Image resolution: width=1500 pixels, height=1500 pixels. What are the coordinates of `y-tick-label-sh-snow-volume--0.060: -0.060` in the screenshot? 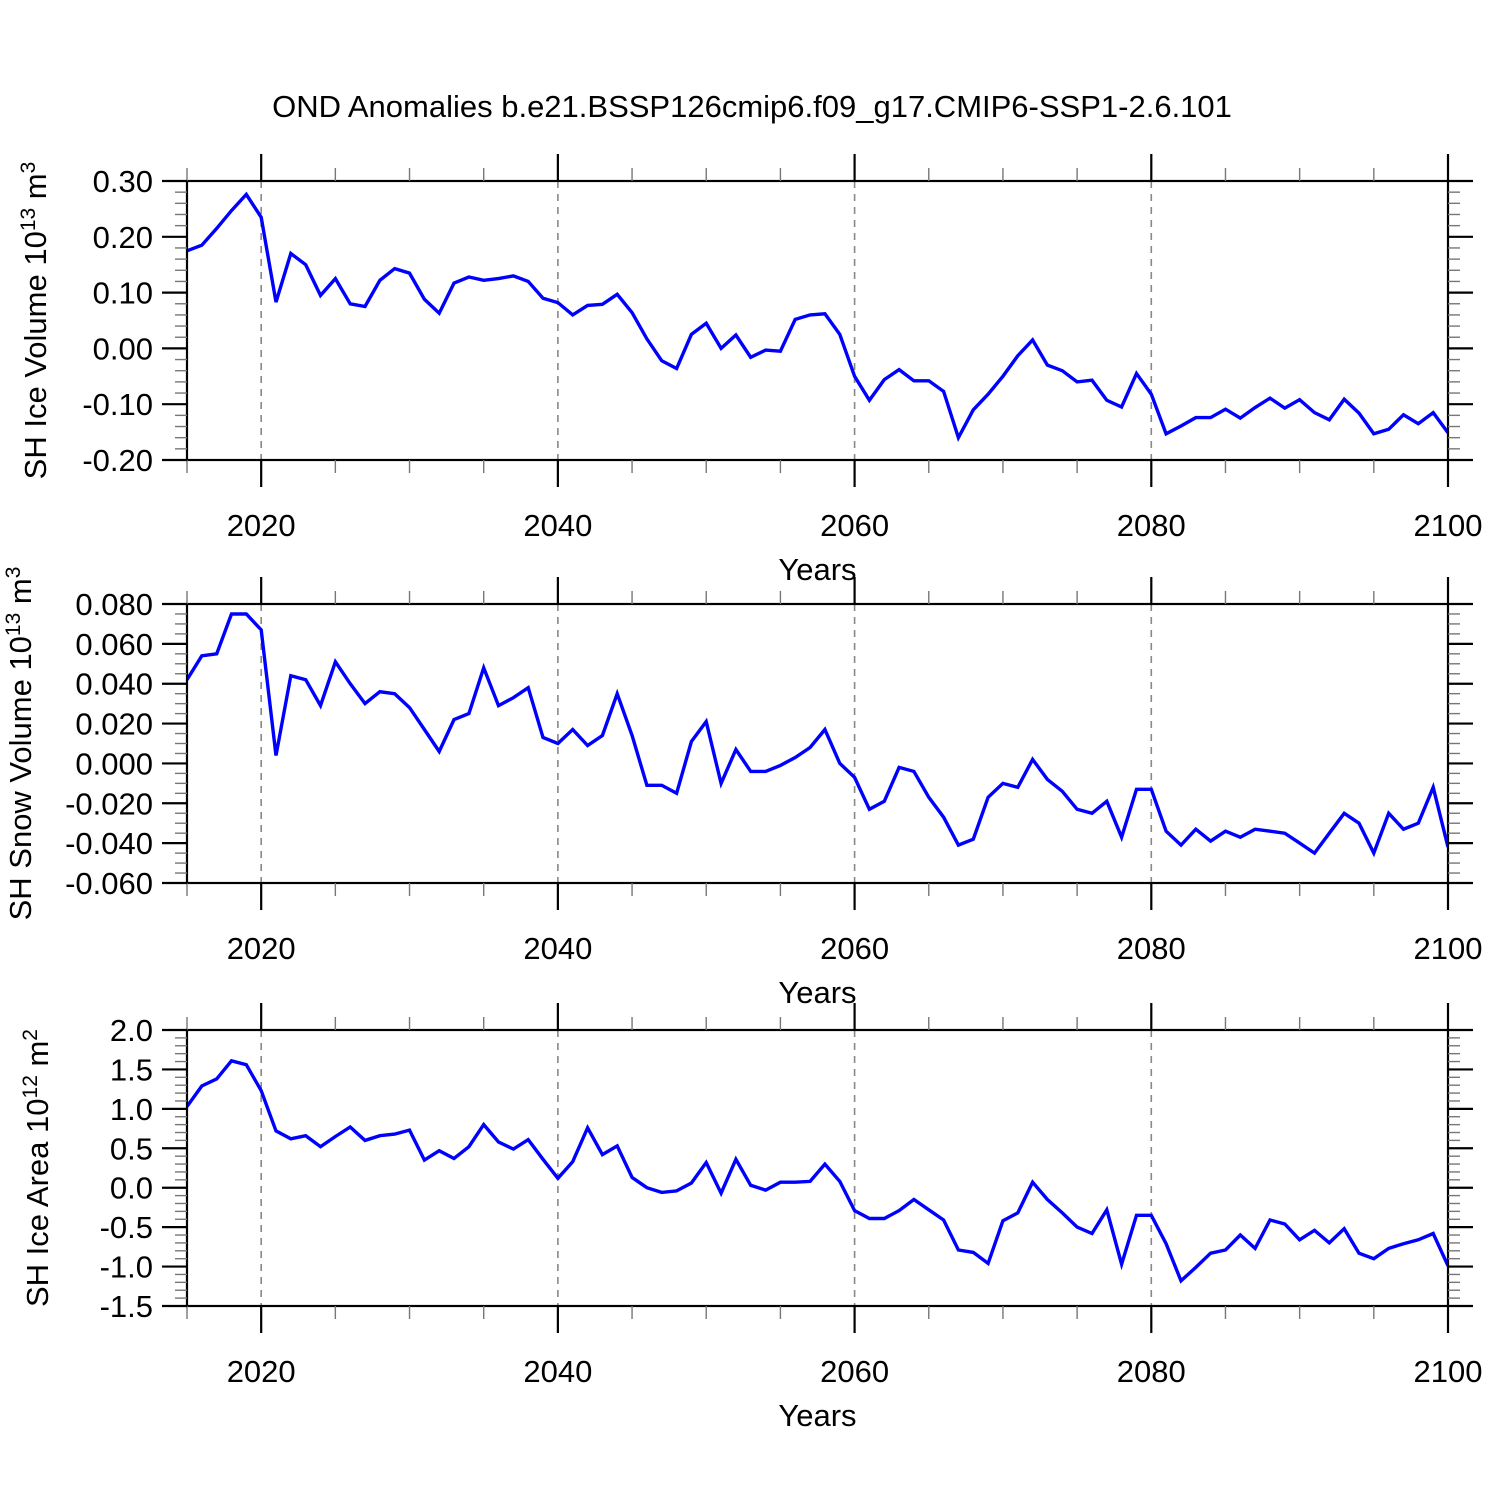 It's located at (109, 883).